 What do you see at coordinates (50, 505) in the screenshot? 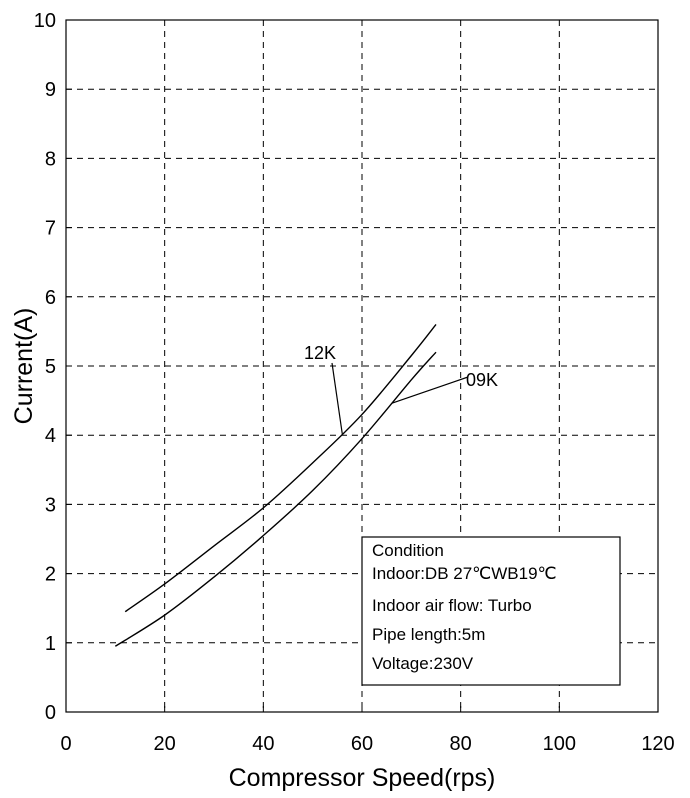
I see `y-tick-label: 3` at bounding box center [50, 505].